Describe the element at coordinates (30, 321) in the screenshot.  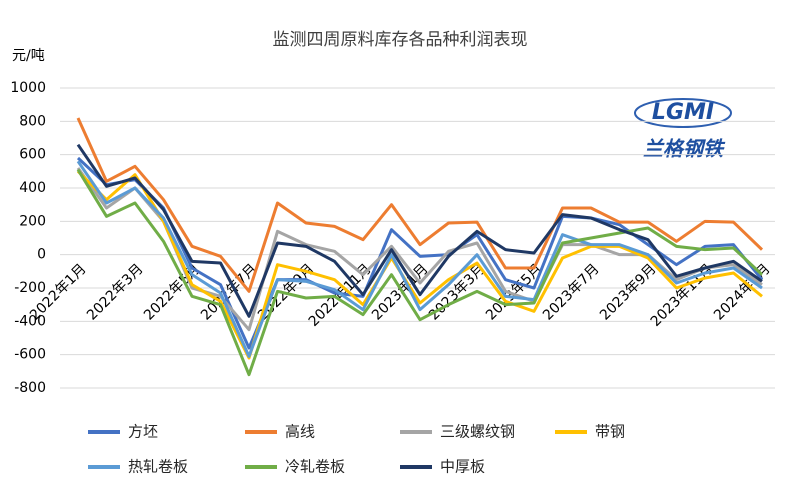
I see `y-tick-label: -400` at that location.